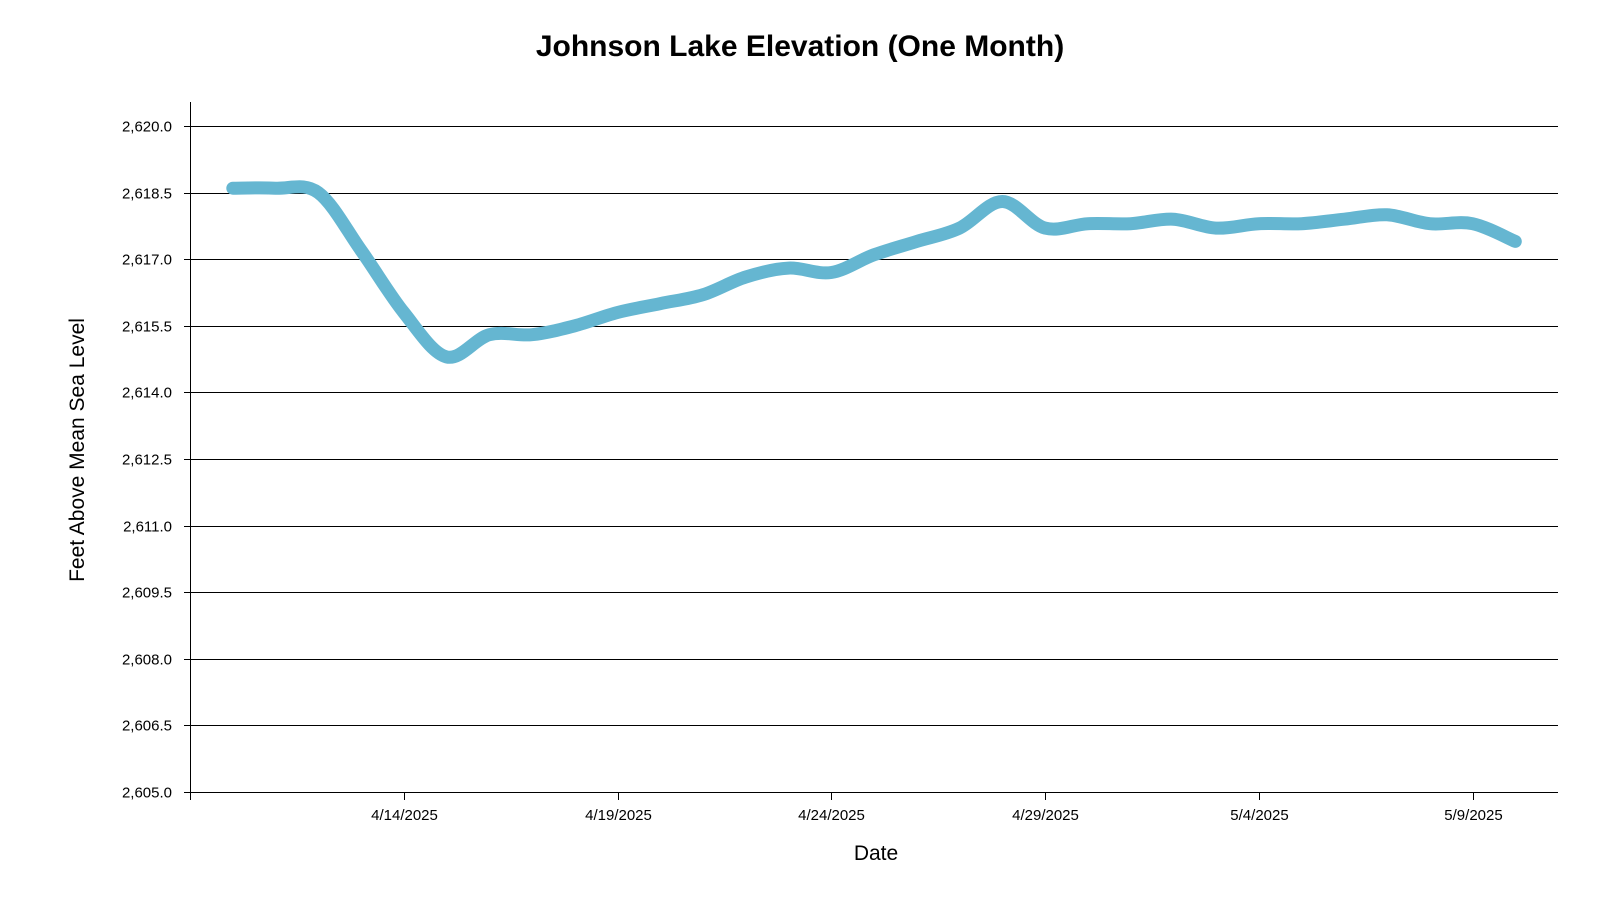  I want to click on x-tick-label: 5/9/2025, so click(1473, 815).